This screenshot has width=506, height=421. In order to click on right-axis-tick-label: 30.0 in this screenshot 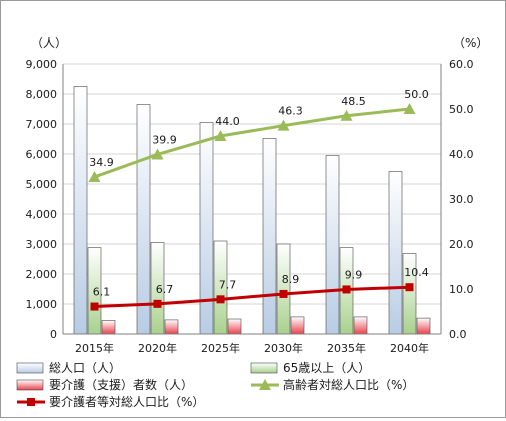, I will do `click(461, 199)`.